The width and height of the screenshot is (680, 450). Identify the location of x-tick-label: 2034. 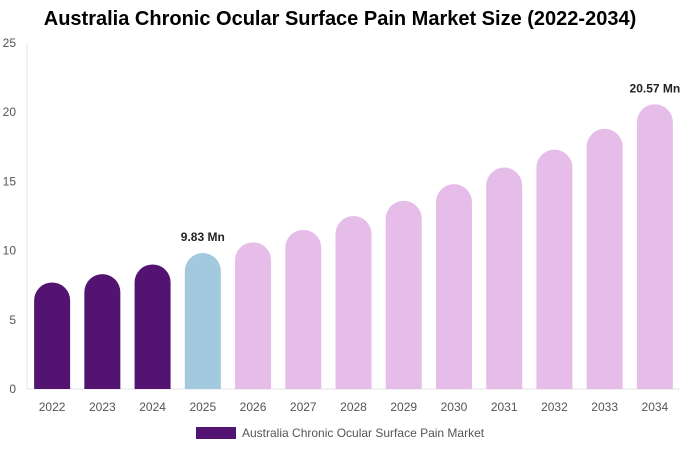
(655, 407).